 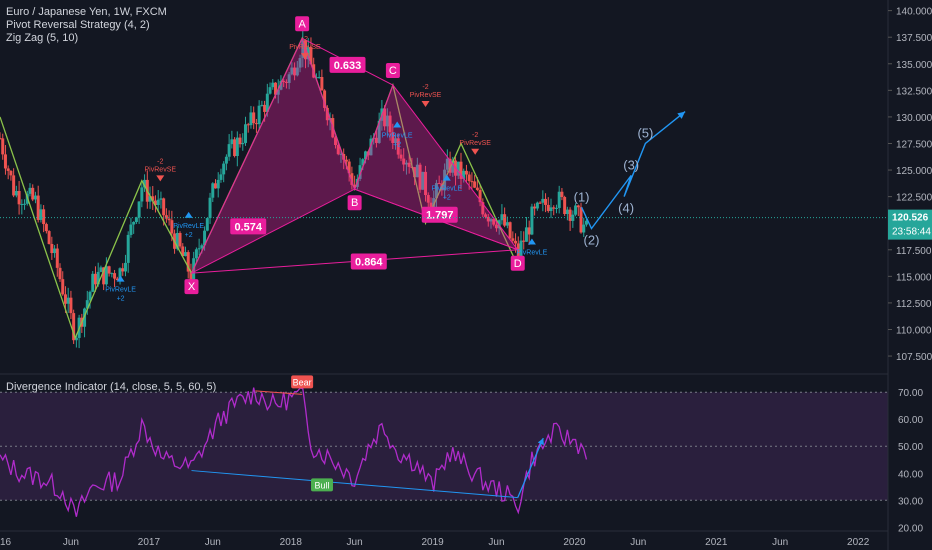 I want to click on study-zigzag: Zig Zag (5, 10), so click(x=42, y=38).